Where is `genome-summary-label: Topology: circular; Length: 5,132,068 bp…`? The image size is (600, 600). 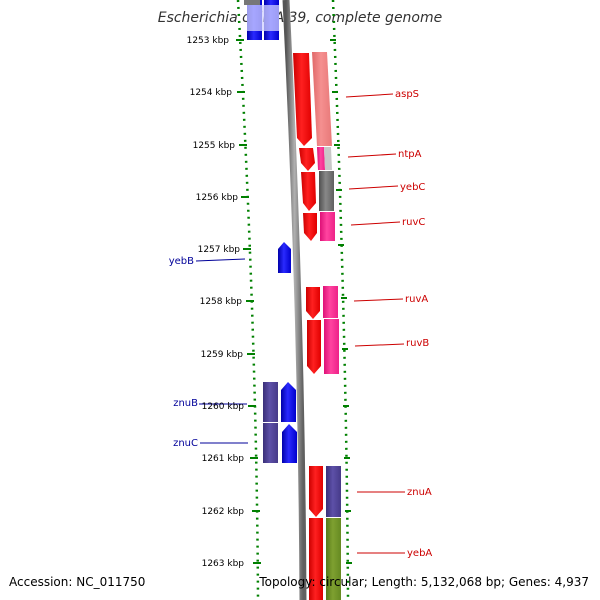 genome-summary-label: Topology: circular; Length: 5,132,068 bp… is located at coordinates (424, 582).